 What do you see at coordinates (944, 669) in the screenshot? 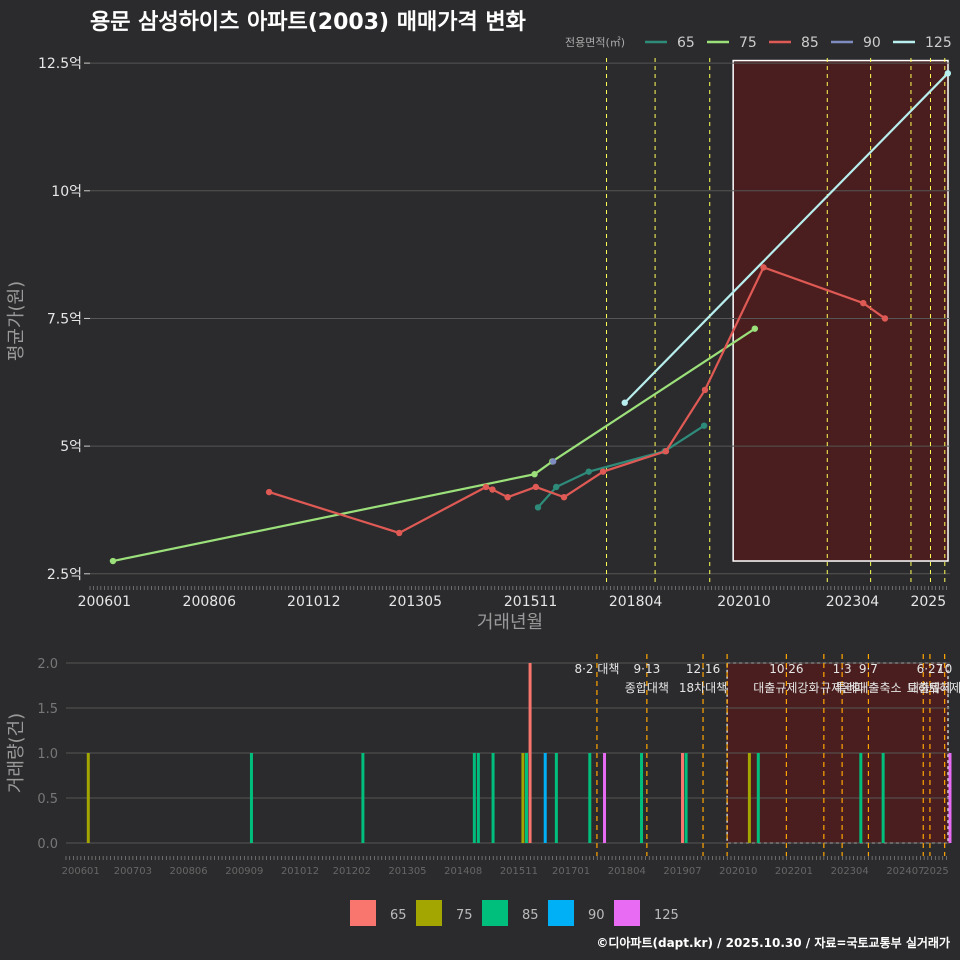
I see `policy-label: 10` at bounding box center [944, 669].